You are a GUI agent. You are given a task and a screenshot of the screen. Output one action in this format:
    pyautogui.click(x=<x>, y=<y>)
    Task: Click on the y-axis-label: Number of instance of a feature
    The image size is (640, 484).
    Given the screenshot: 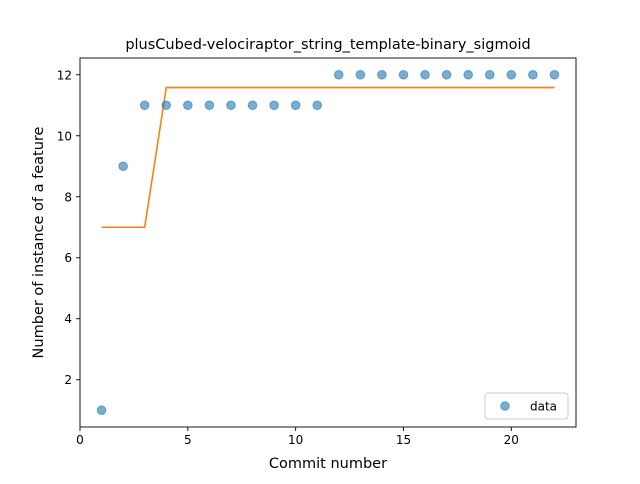 What is the action you would take?
    pyautogui.click(x=39, y=242)
    